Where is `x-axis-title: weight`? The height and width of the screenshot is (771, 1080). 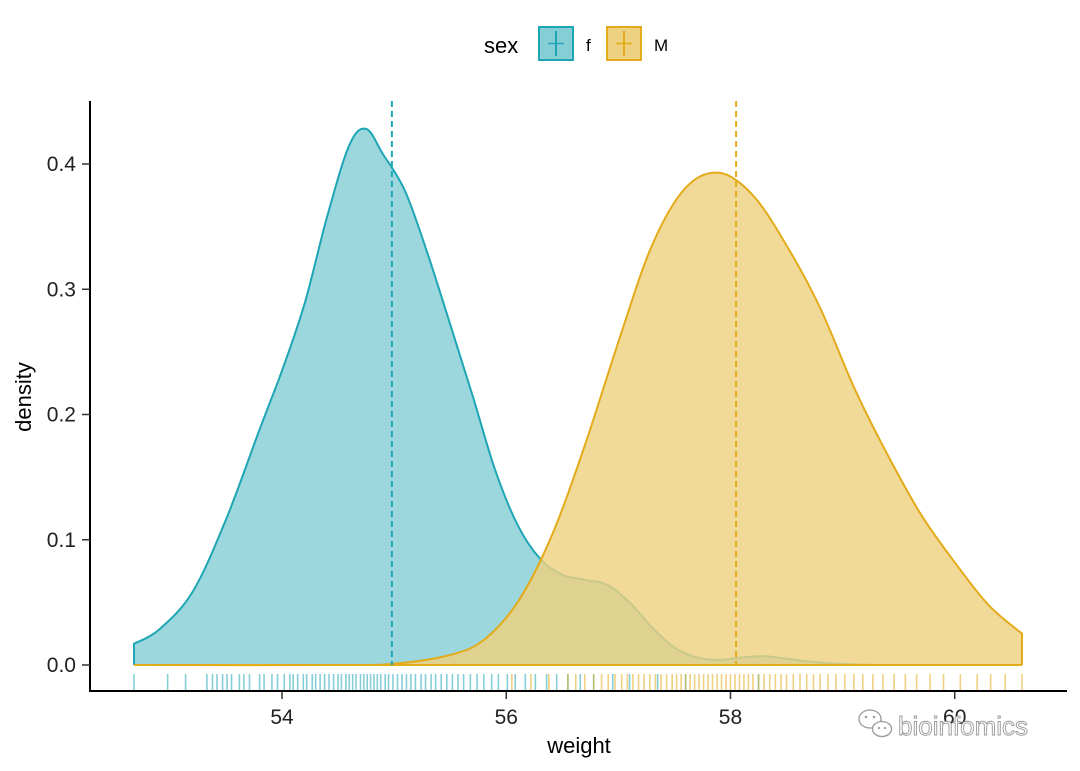 x-axis-title: weight is located at coordinates (578, 745).